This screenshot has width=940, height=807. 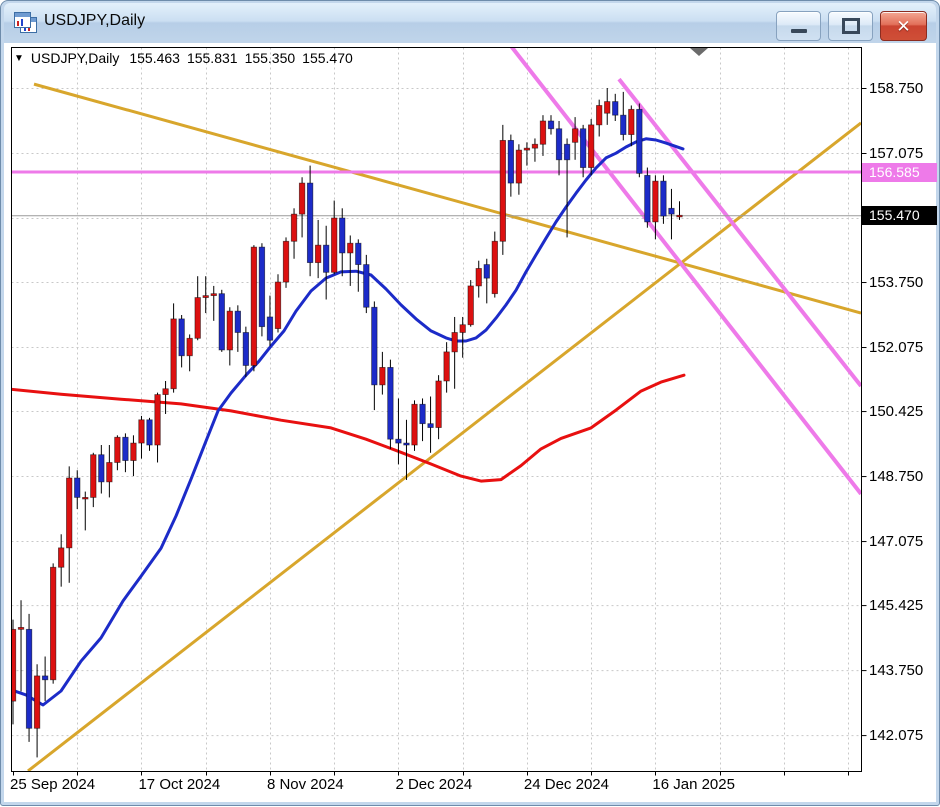 What do you see at coordinates (739, 232) in the screenshot?
I see `pink-channel-right` at bounding box center [739, 232].